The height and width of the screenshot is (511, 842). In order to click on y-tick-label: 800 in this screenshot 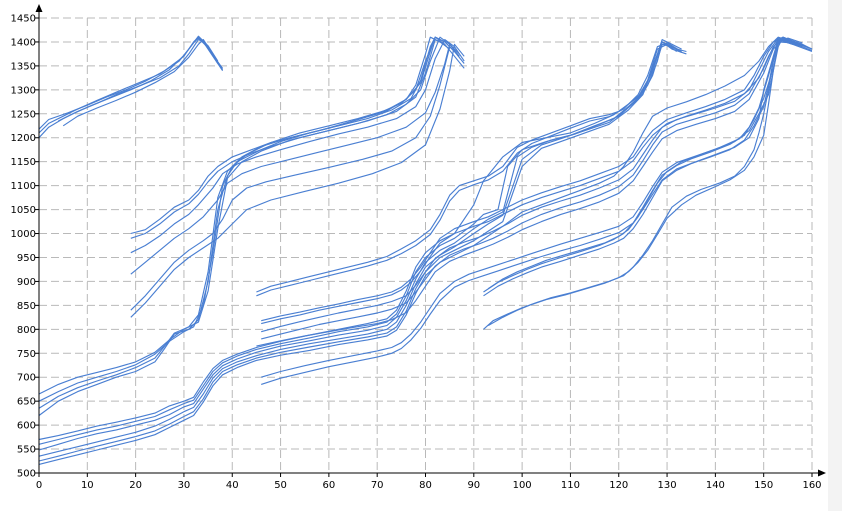, I will do `click(26, 330)`.